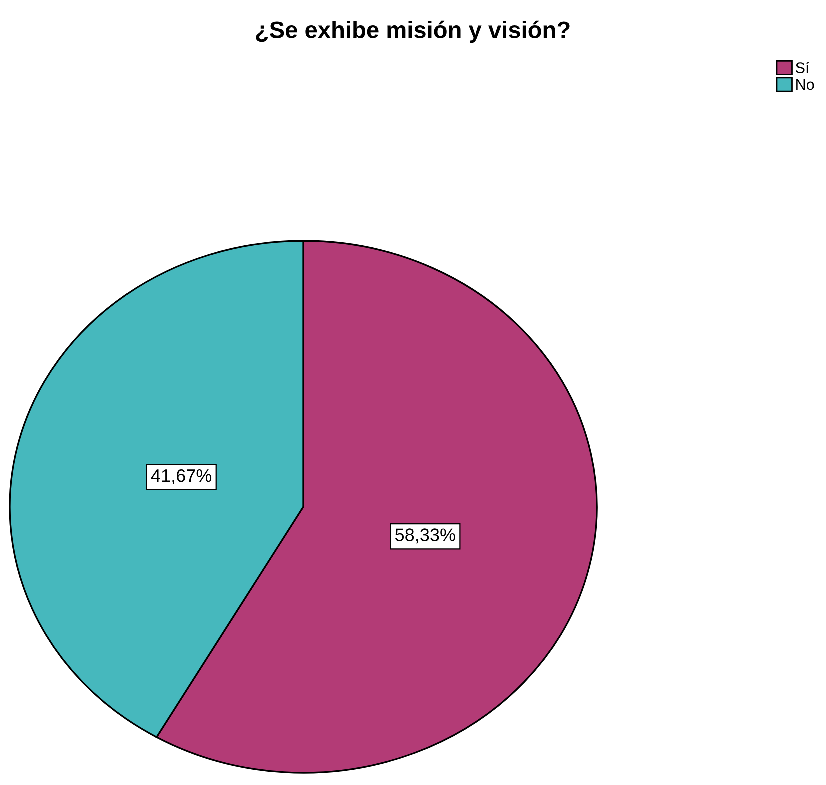 Image resolution: width=826 pixels, height=785 pixels. I want to click on chart-title: ¿Se exhibe misión y visión?, so click(413, 32).